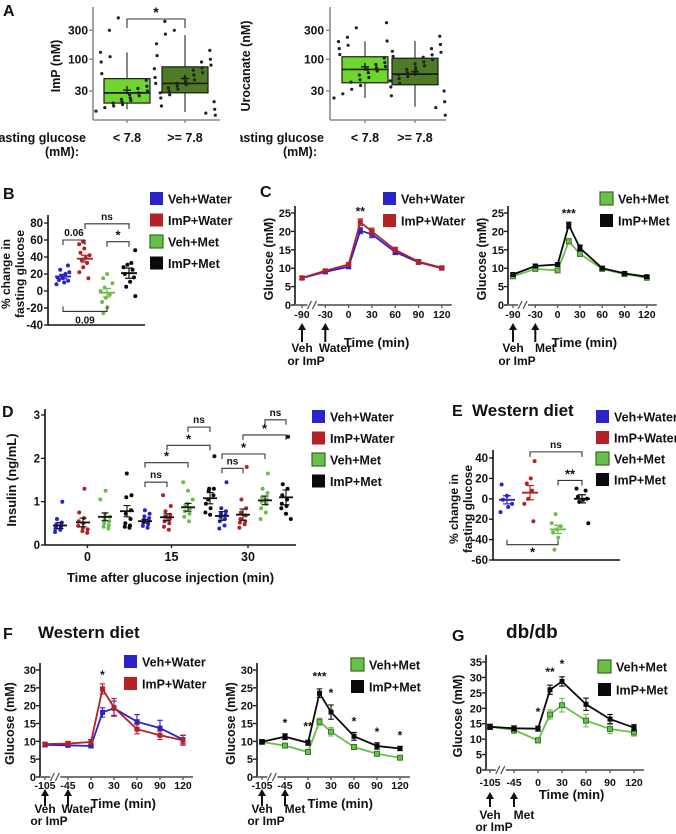  Describe the element at coordinates (301, 315) in the screenshot. I see `svg-text: -90` at that location.